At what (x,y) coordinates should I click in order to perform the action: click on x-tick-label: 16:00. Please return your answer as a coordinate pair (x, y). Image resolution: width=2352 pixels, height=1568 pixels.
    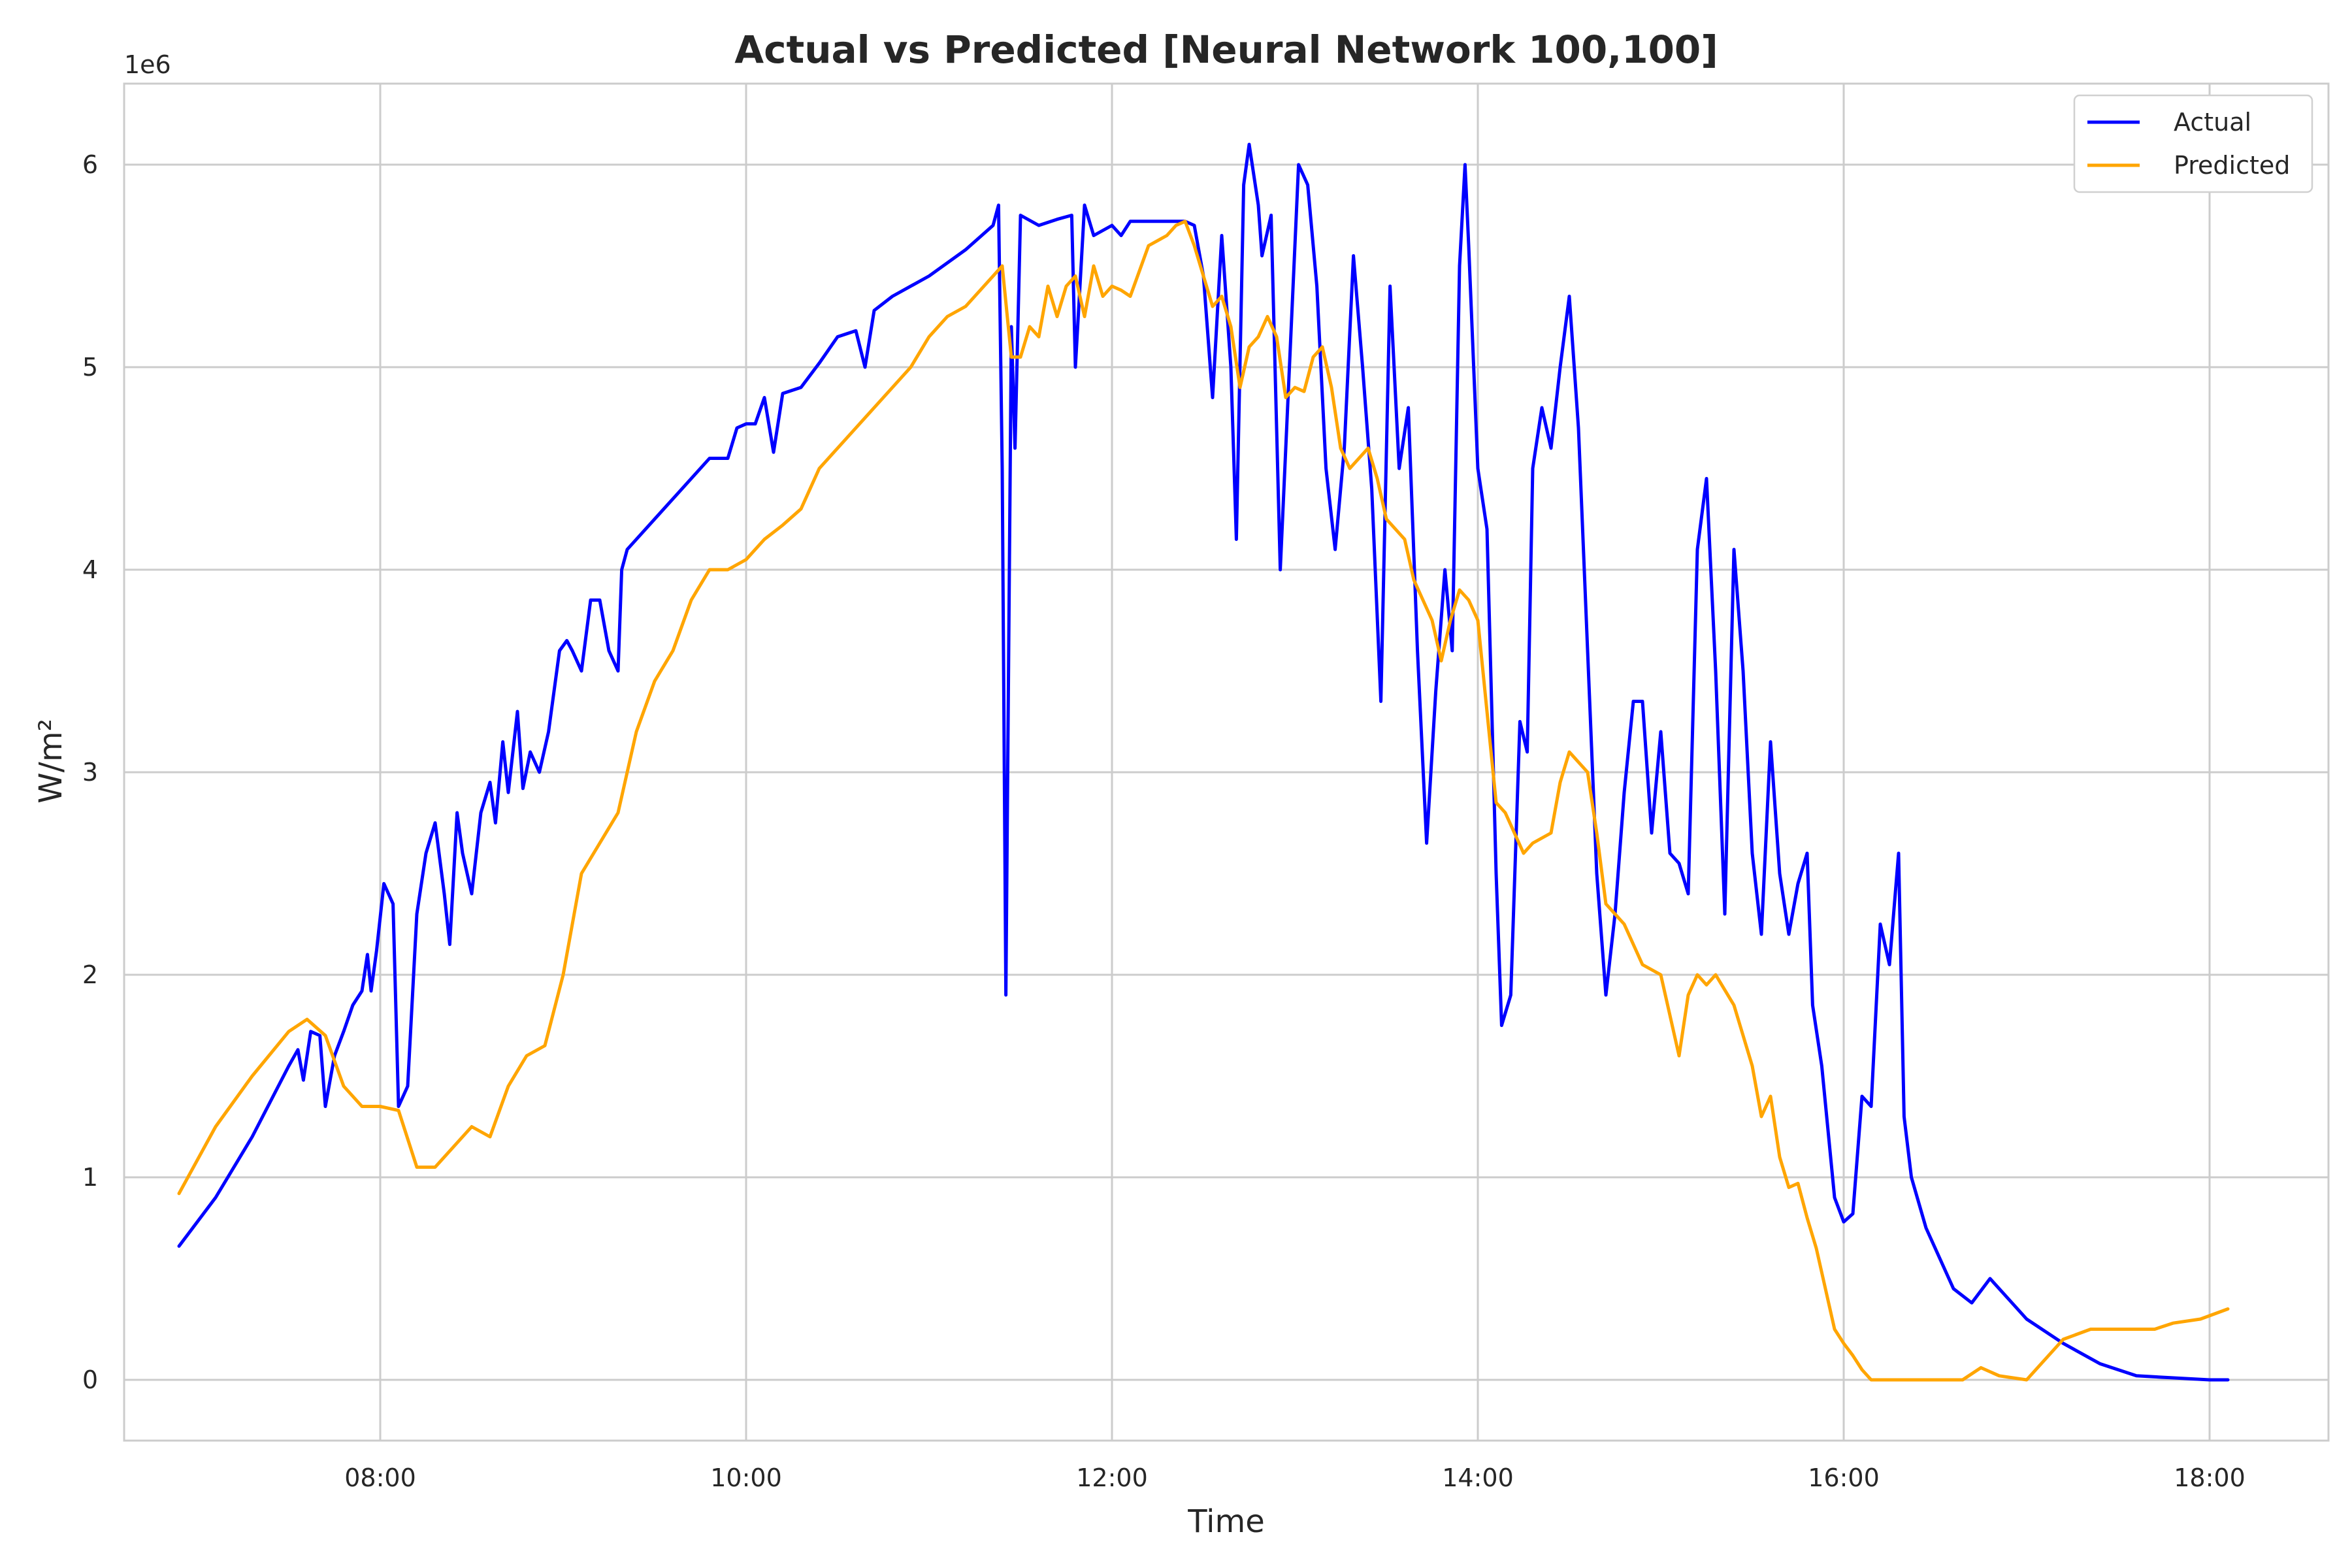
    Looking at the image, I should click on (1844, 1477).